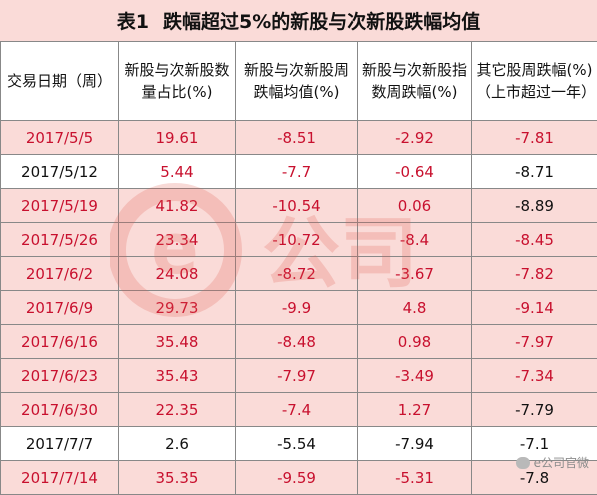 This screenshot has height=495, width=597. What do you see at coordinates (297, 478) in the screenshot?
I see `cell-value: -9.59` at bounding box center [297, 478].